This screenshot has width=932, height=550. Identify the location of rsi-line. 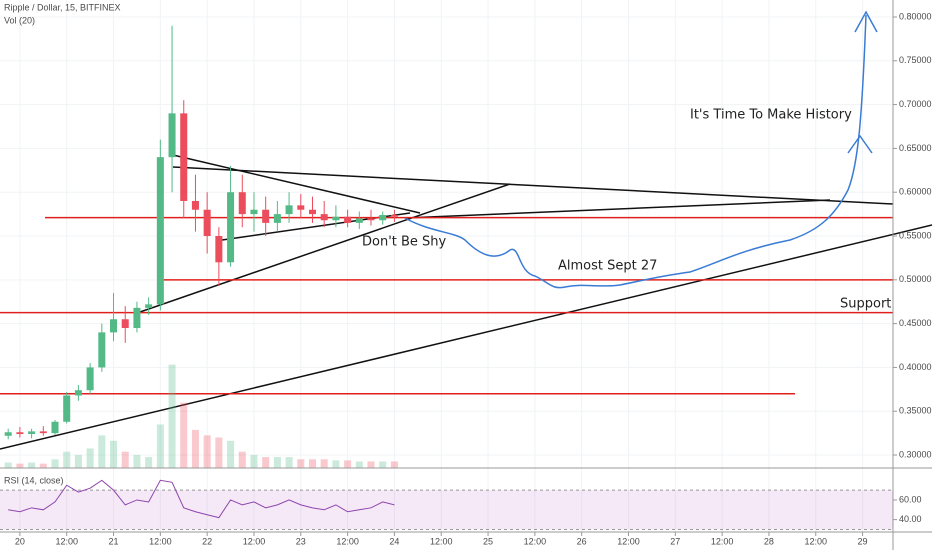
(201, 499).